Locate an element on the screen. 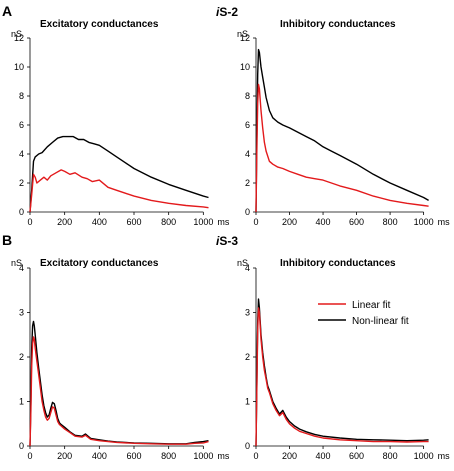 This screenshot has width=454, height=471. panel-title-b: iS-3 is located at coordinates (227, 241).